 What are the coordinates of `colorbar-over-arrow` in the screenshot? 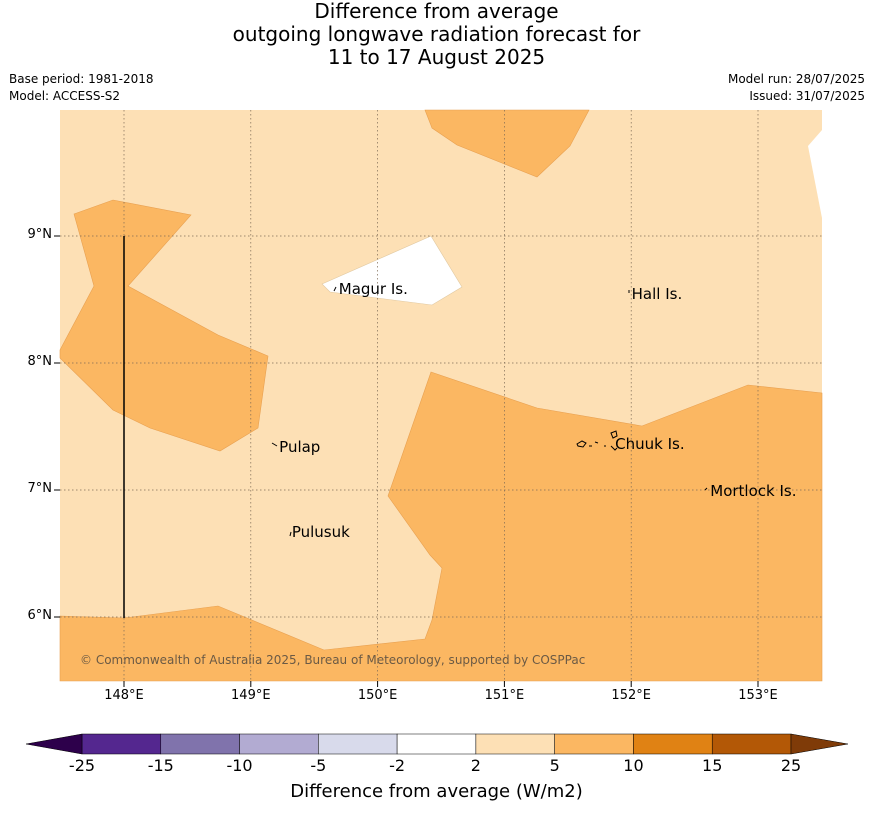 It's located at (819, 744).